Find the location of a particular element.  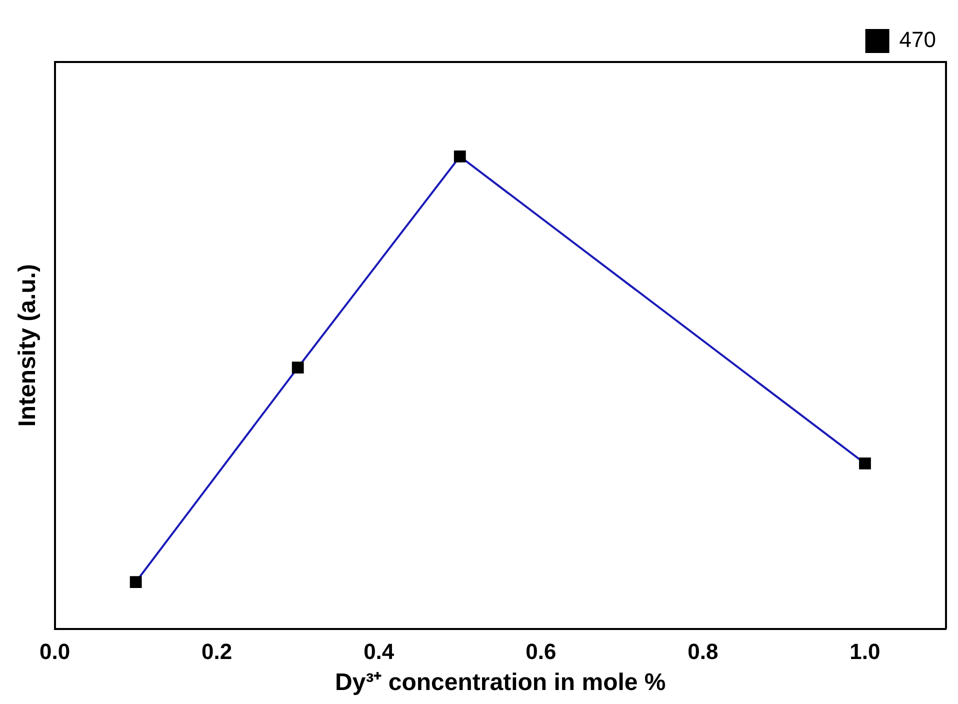

x-tick-label: 0.0 is located at coordinates (55, 651).